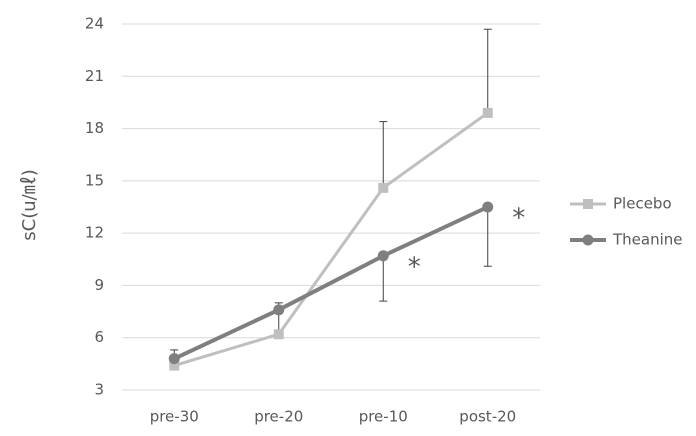  Describe the element at coordinates (278, 417) in the screenshot. I see `x-tick-label: pre-20` at that location.